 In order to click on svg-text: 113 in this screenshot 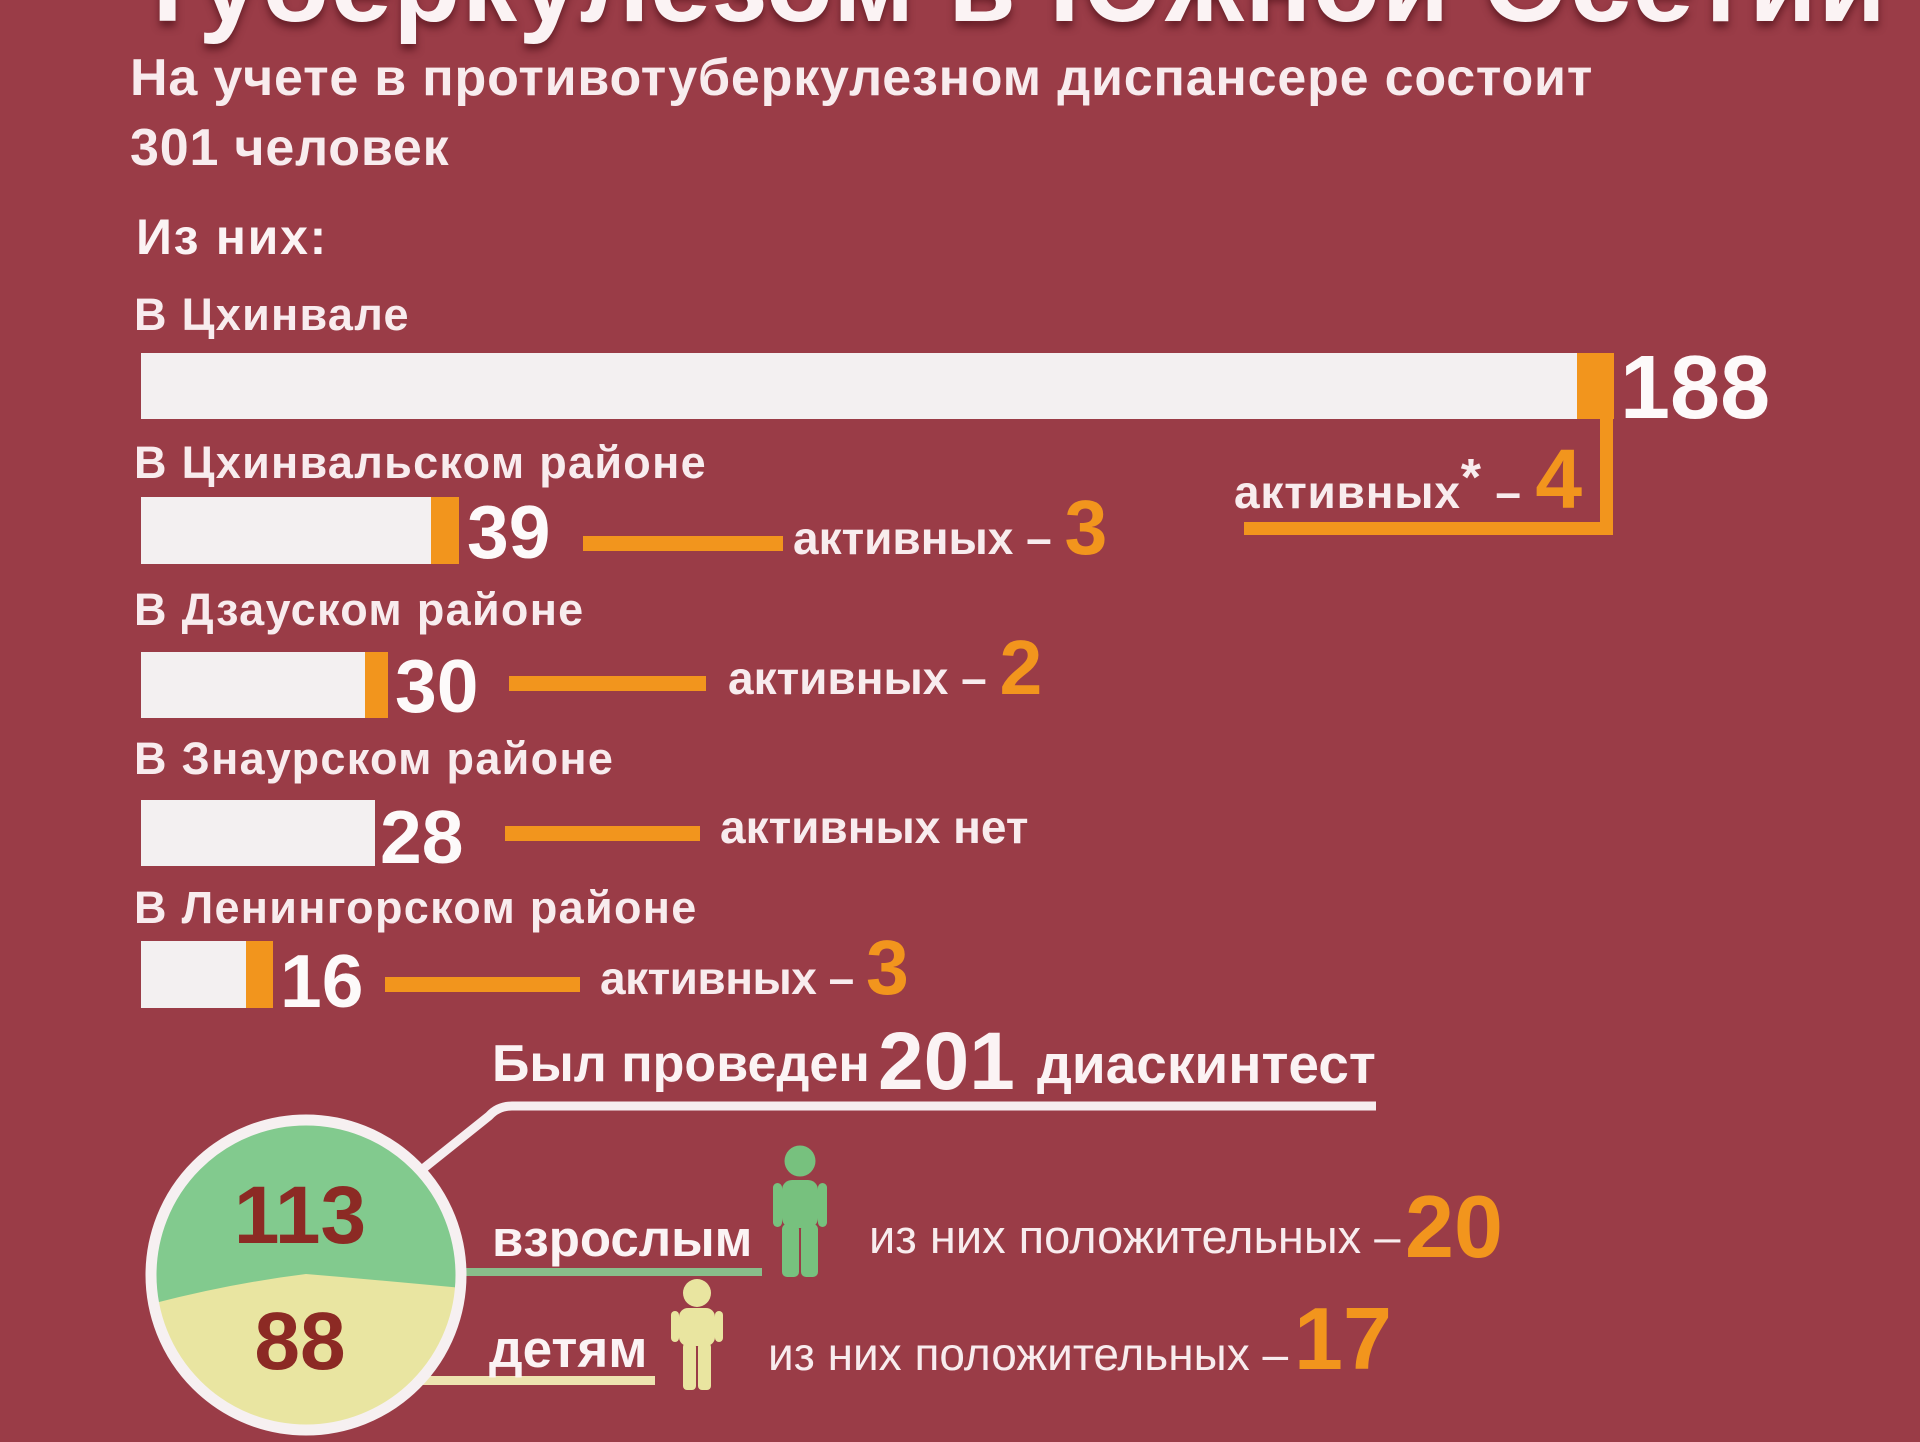, I will do `click(300, 1215)`.